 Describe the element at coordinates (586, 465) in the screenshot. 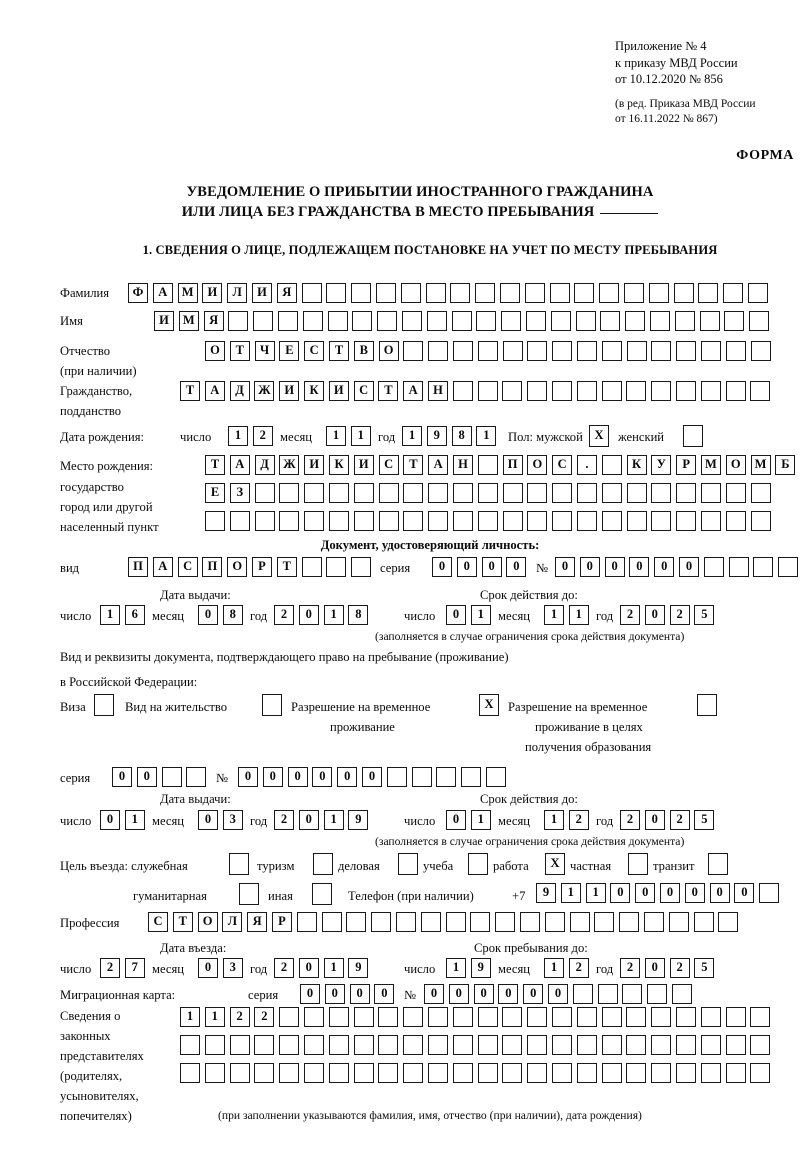

I see `char-cell: .` at that location.